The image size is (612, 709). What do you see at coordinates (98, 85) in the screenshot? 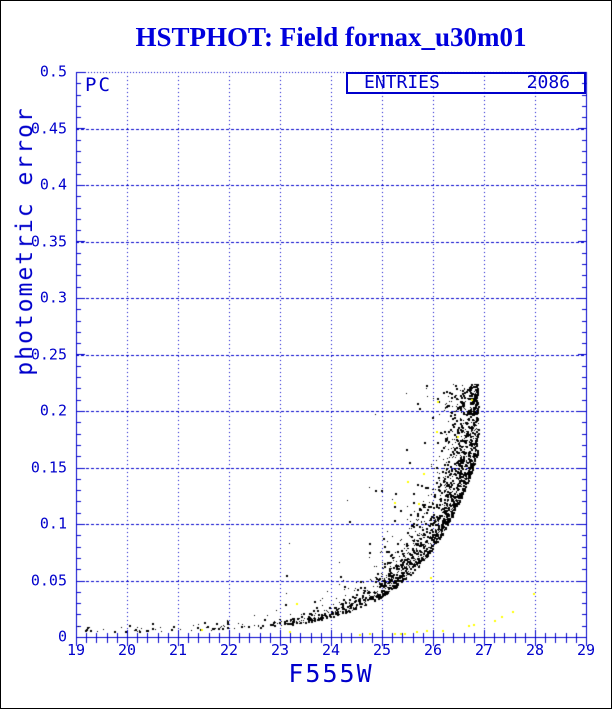
I see `detector-label: PC` at bounding box center [98, 85].